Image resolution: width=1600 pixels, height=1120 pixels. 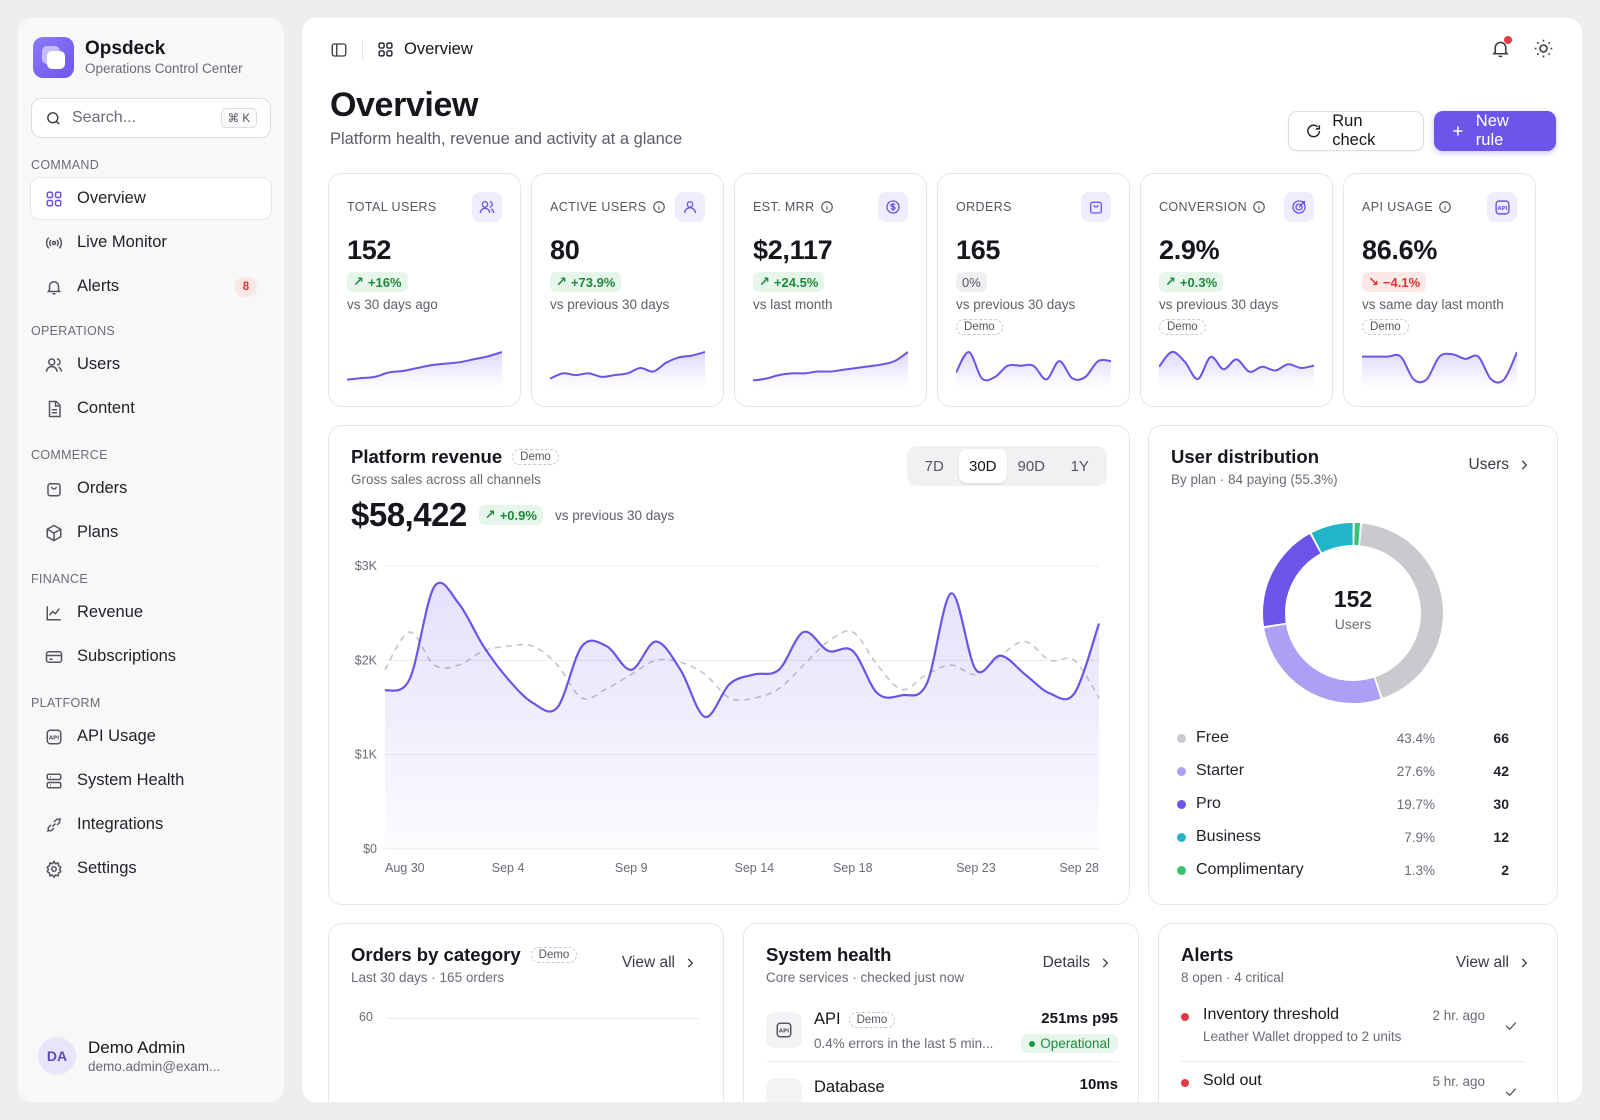 I want to click on alert-item: Sold out 5 hr. ago, so click(x=1353, y=1086).